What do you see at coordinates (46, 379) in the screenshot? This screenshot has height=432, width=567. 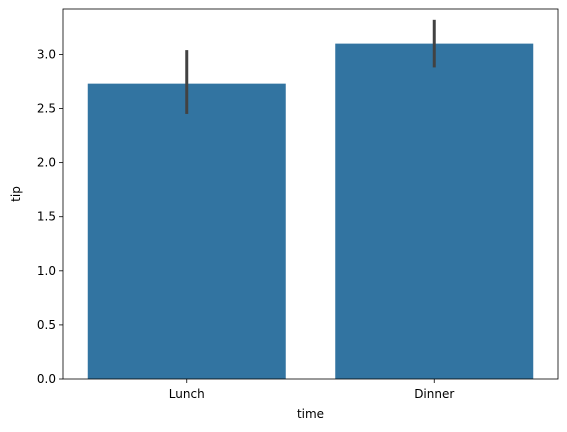 I see `y-tick-label: 0.0` at bounding box center [46, 379].